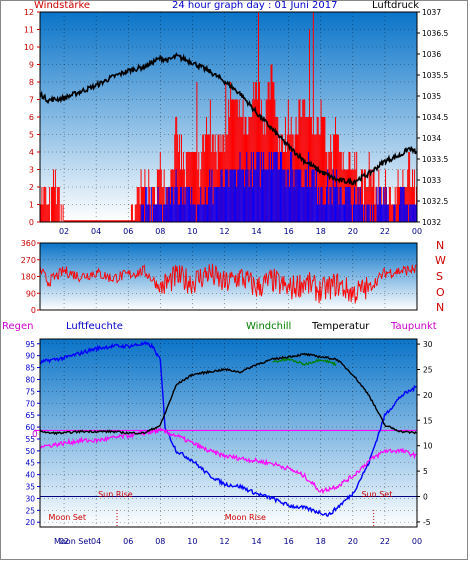  What do you see at coordinates (30, 427) in the screenshot?
I see `humidity-tick-label: 60` at bounding box center [30, 427].